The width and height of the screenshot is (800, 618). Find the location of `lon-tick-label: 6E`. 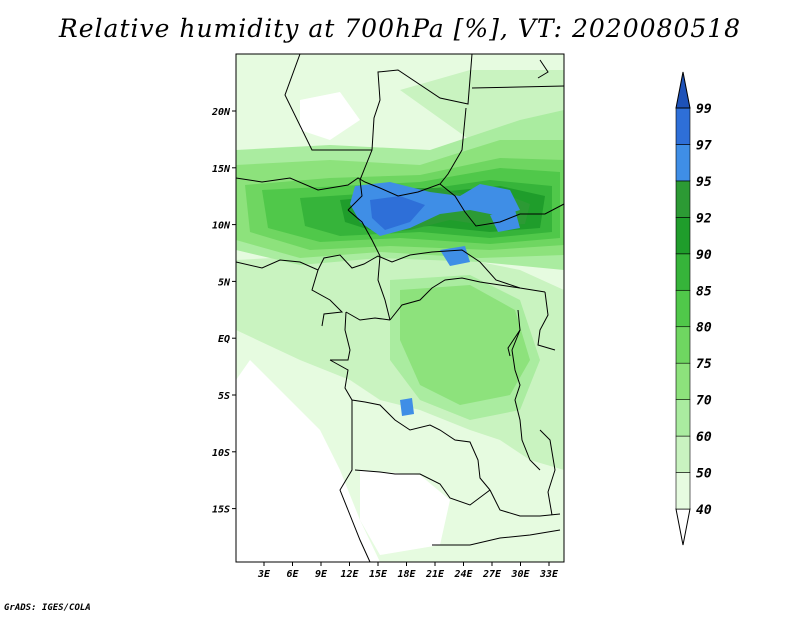

lon-tick-label: 6E is located at coordinates (292, 574).